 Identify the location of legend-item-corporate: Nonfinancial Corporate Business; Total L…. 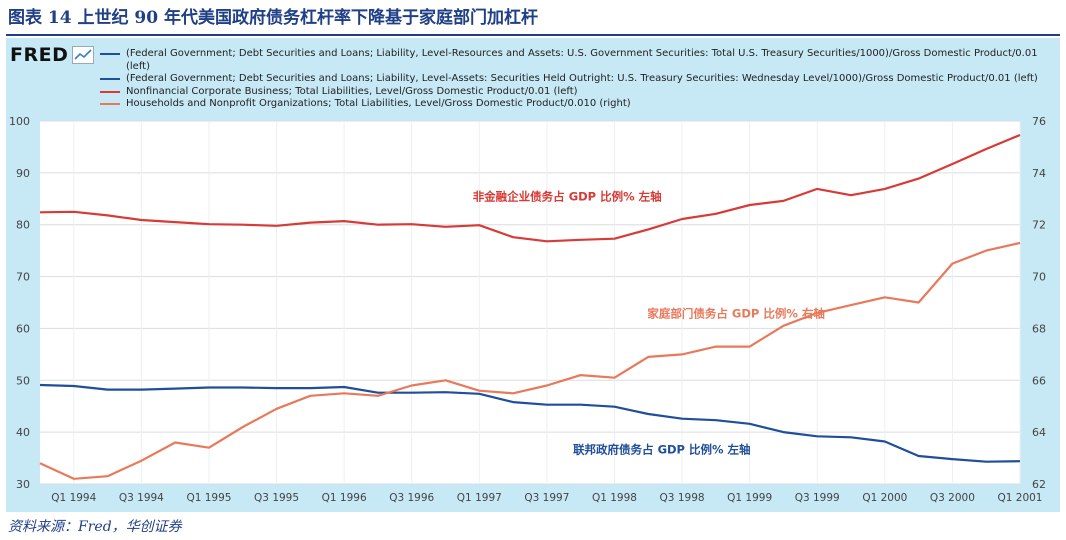
(577, 92).